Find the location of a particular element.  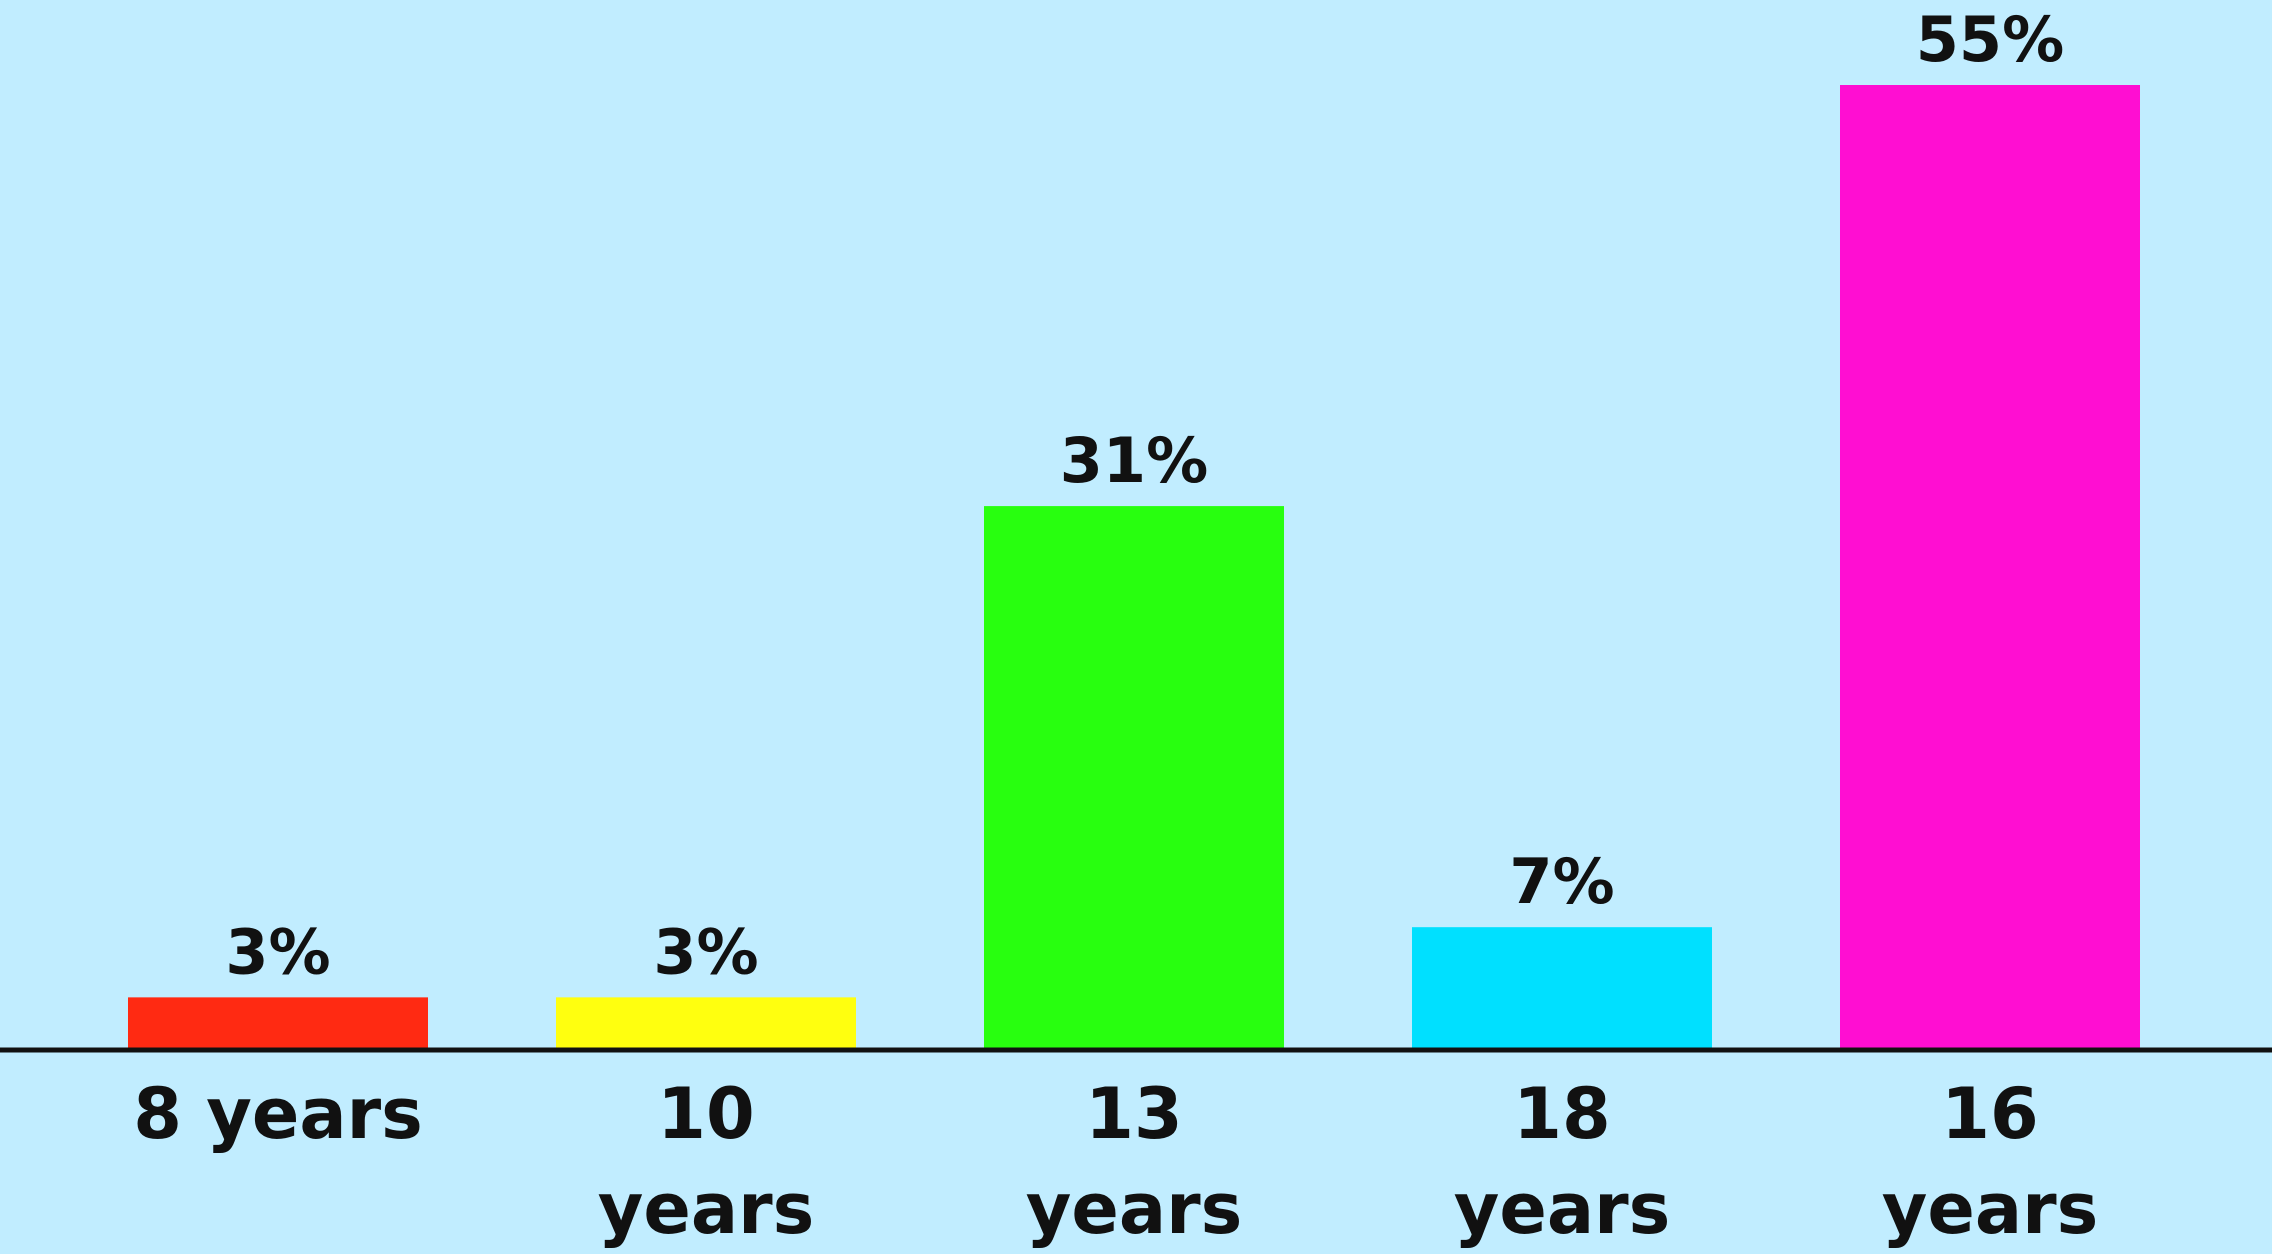

data-label-0: 3% is located at coordinates (277, 951).